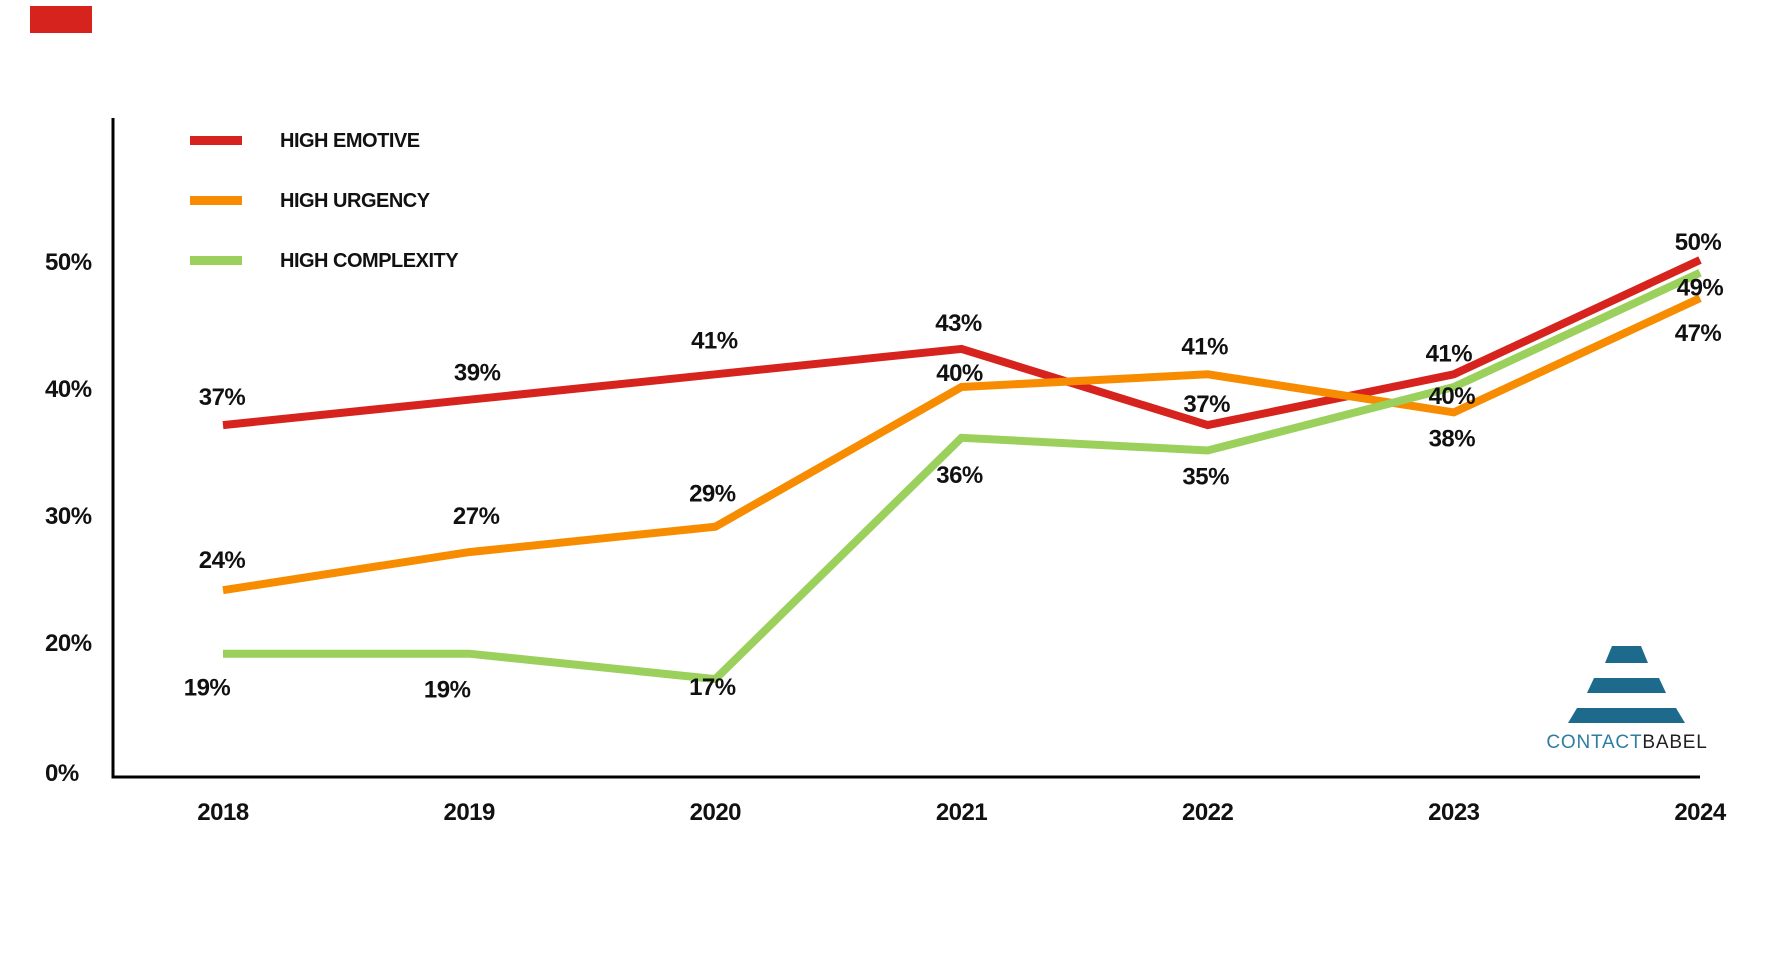 This screenshot has height=955, width=1791. What do you see at coordinates (355, 201) in the screenshot?
I see `legend-label: HIGH URGENCY` at bounding box center [355, 201].